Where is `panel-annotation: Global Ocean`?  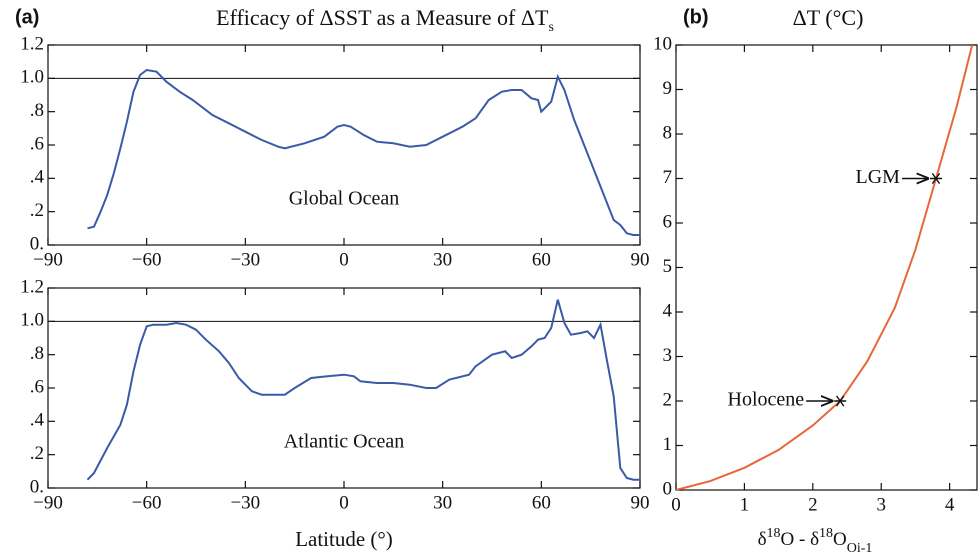 panel-annotation: Global Ocean is located at coordinates (344, 199).